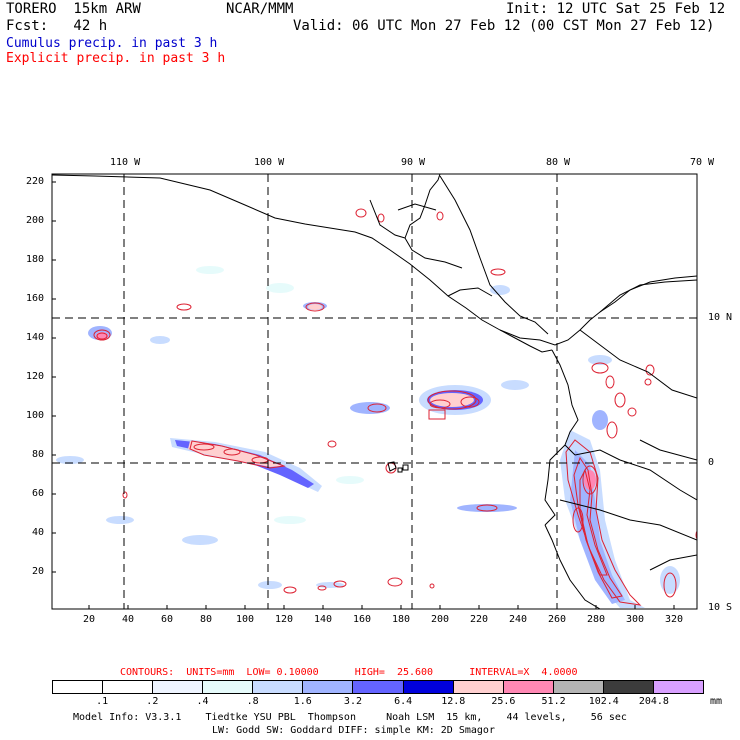  I want to click on lat-label-10n: 10 N, so click(720, 317).